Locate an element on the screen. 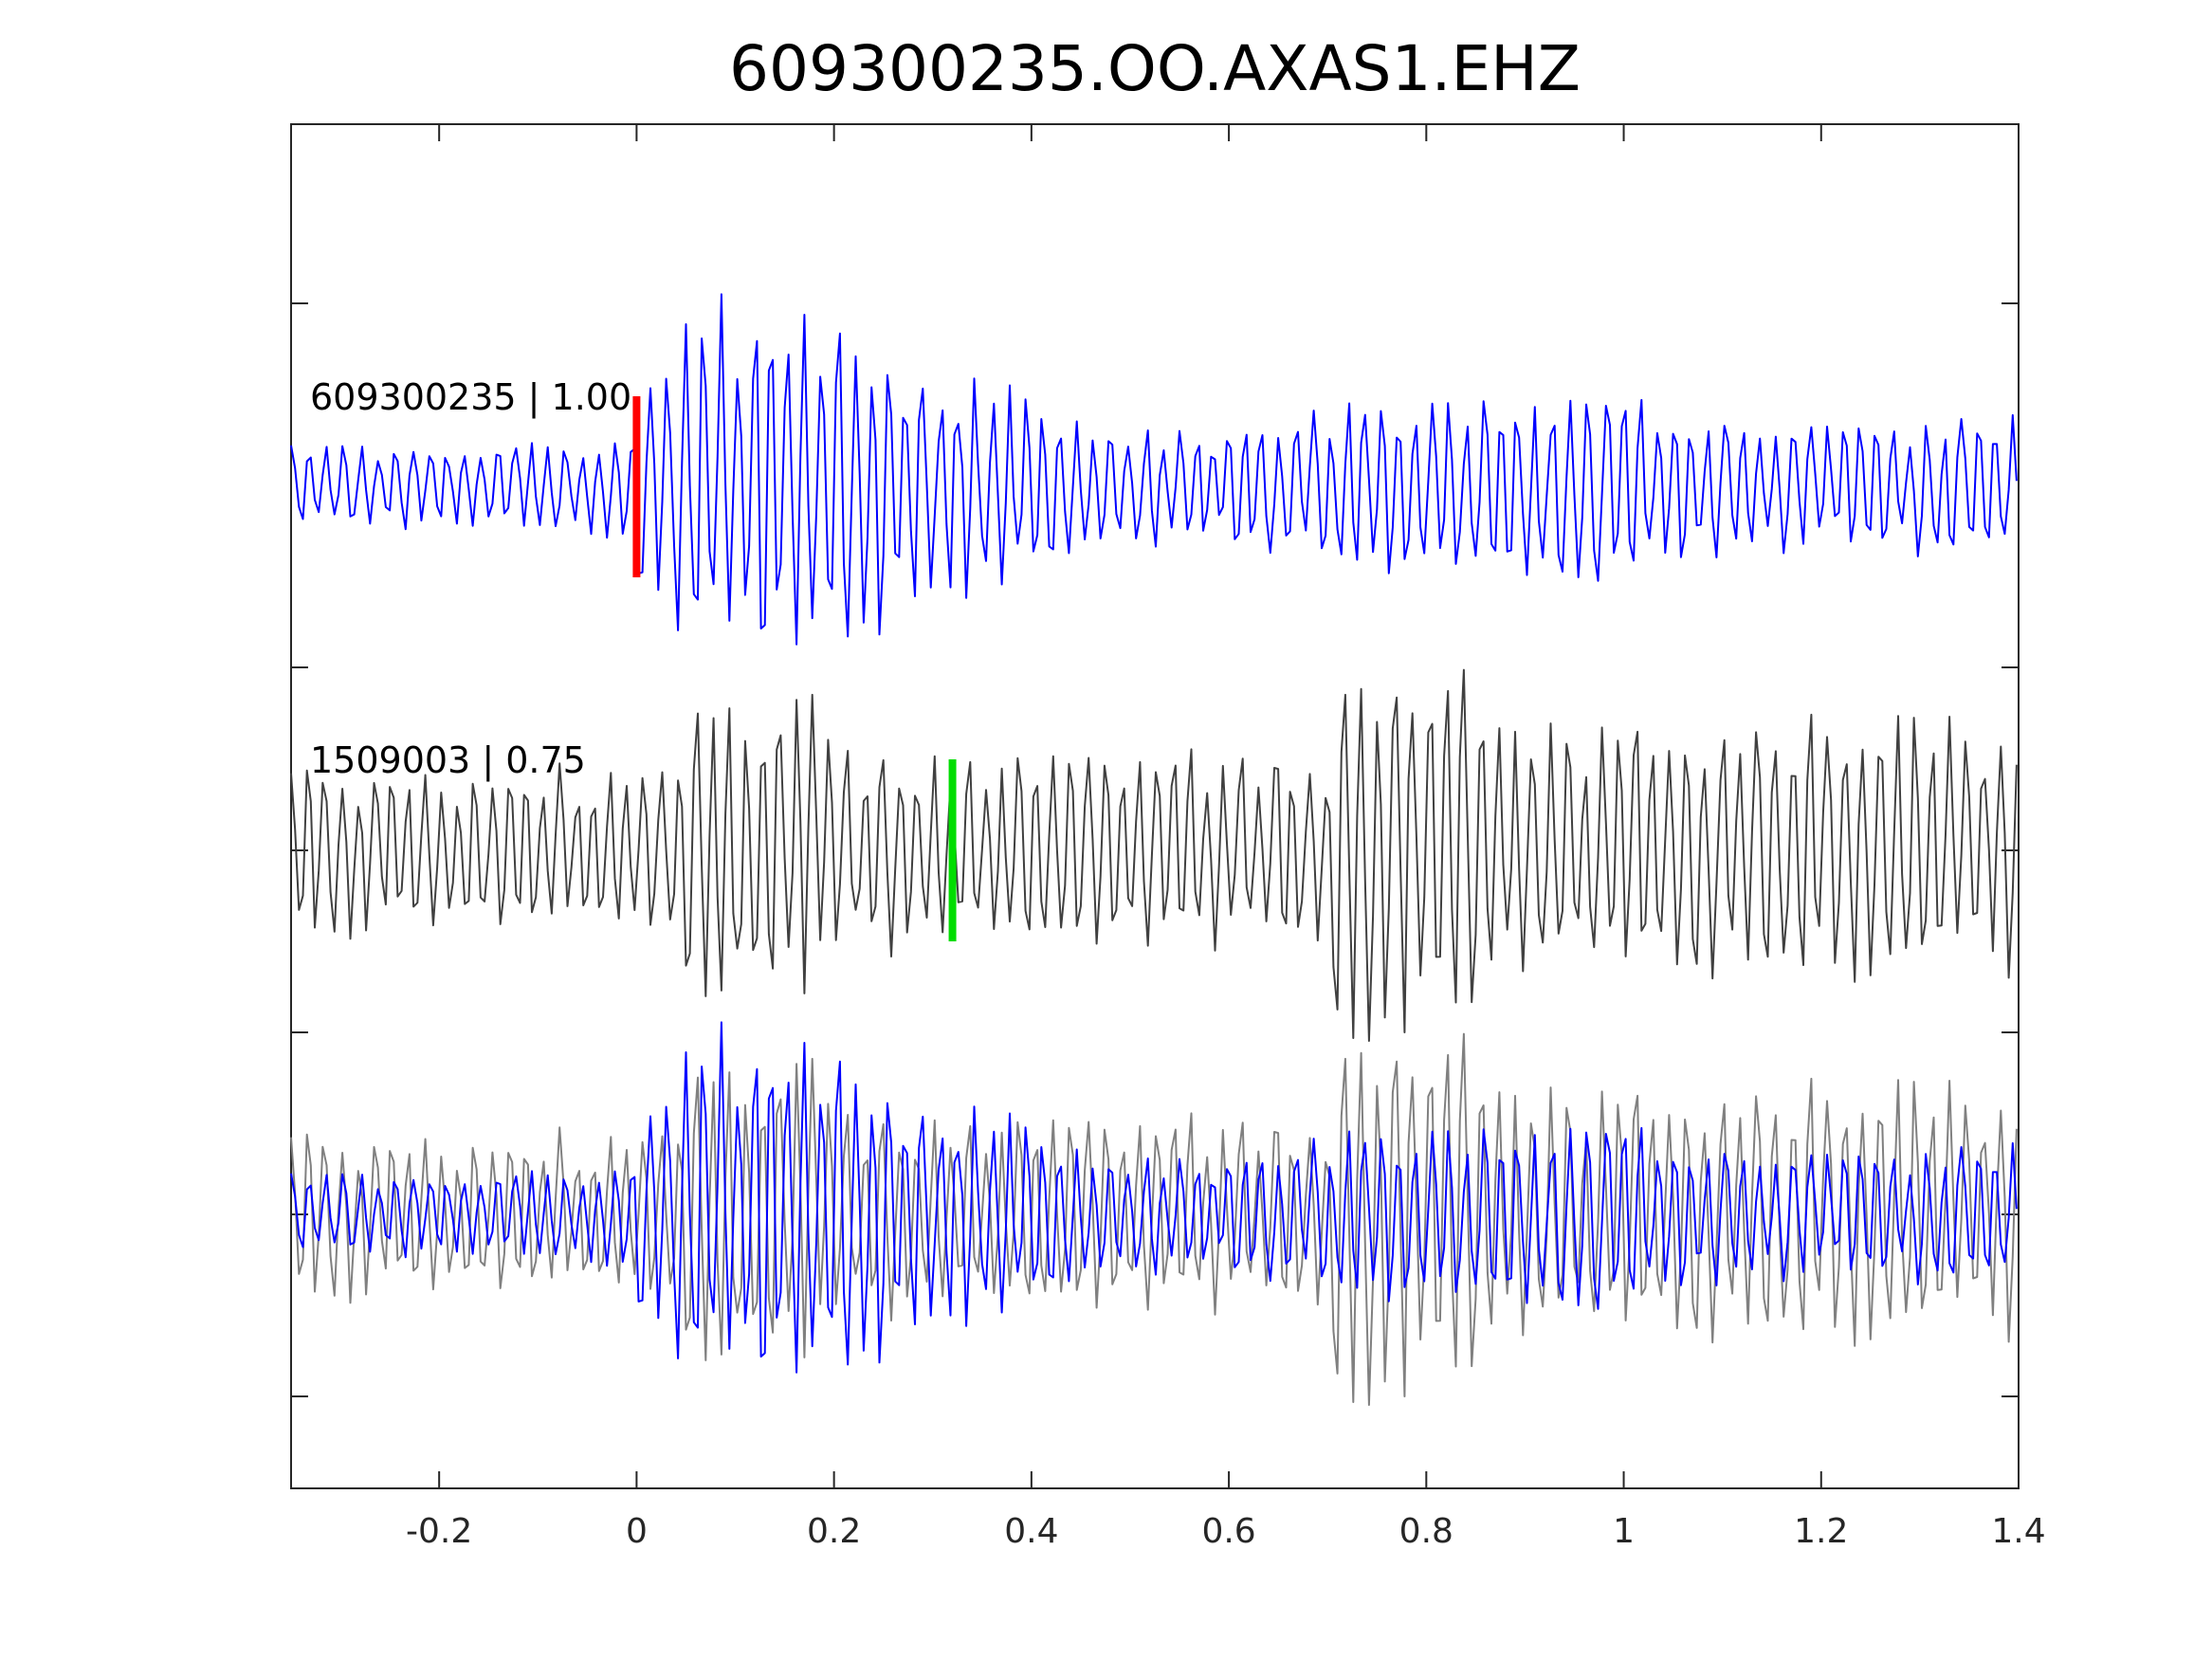  chart-title: 609300235.OO.AXAS1.EHZ is located at coordinates (1155, 68).